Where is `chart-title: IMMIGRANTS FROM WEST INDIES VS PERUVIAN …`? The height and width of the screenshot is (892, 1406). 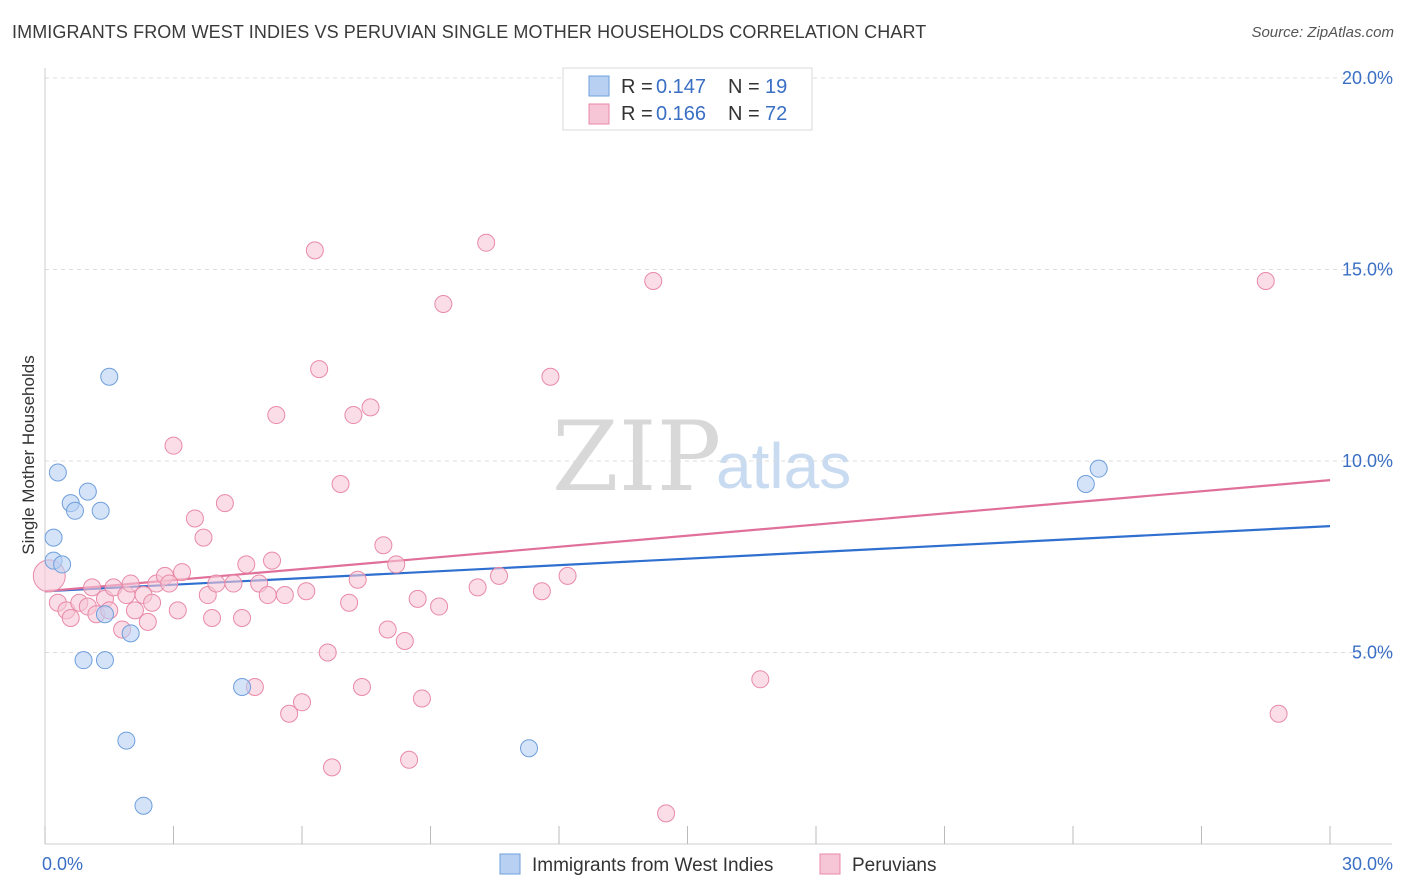 chart-title: IMMIGRANTS FROM WEST INDIES VS PERUVIAN … is located at coordinates (469, 32).